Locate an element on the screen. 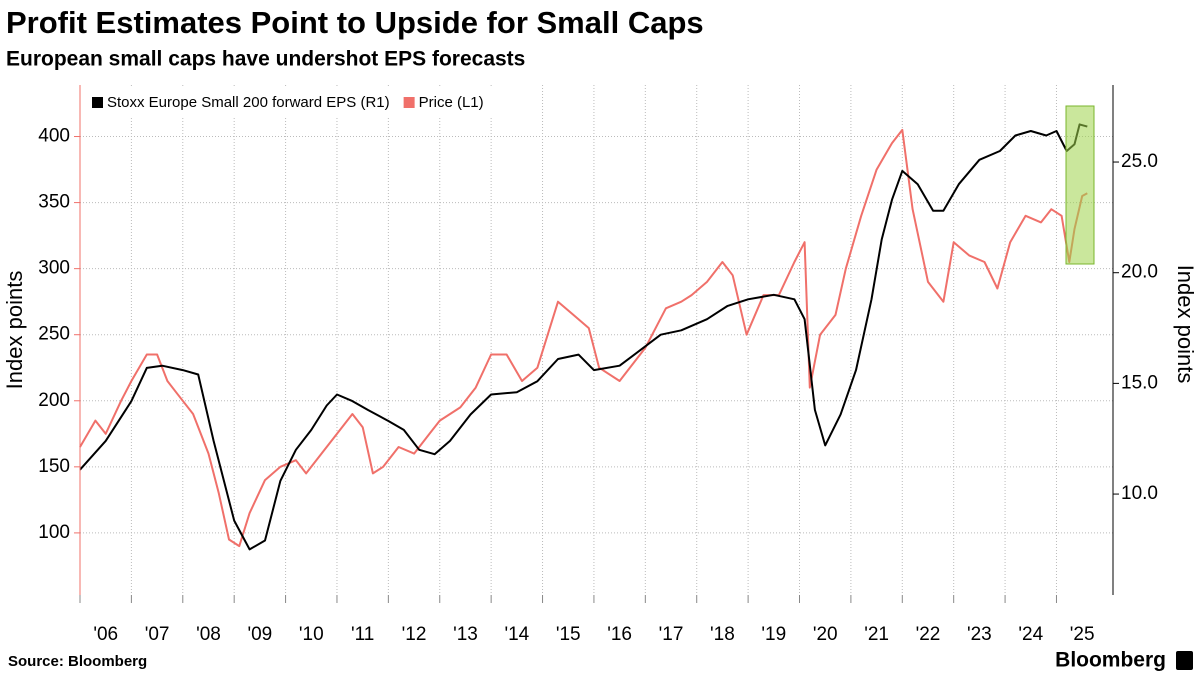 The height and width of the screenshot is (675, 1200). y-tick-label: 250 is located at coordinates (54, 334).